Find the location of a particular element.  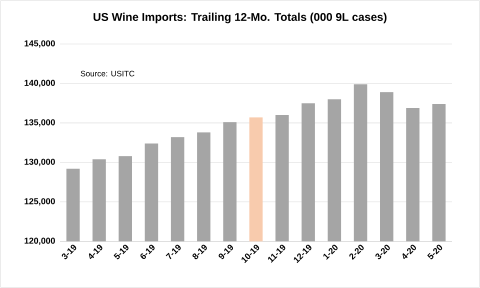

y-tick-label: 130,000 is located at coordinates (39, 162).